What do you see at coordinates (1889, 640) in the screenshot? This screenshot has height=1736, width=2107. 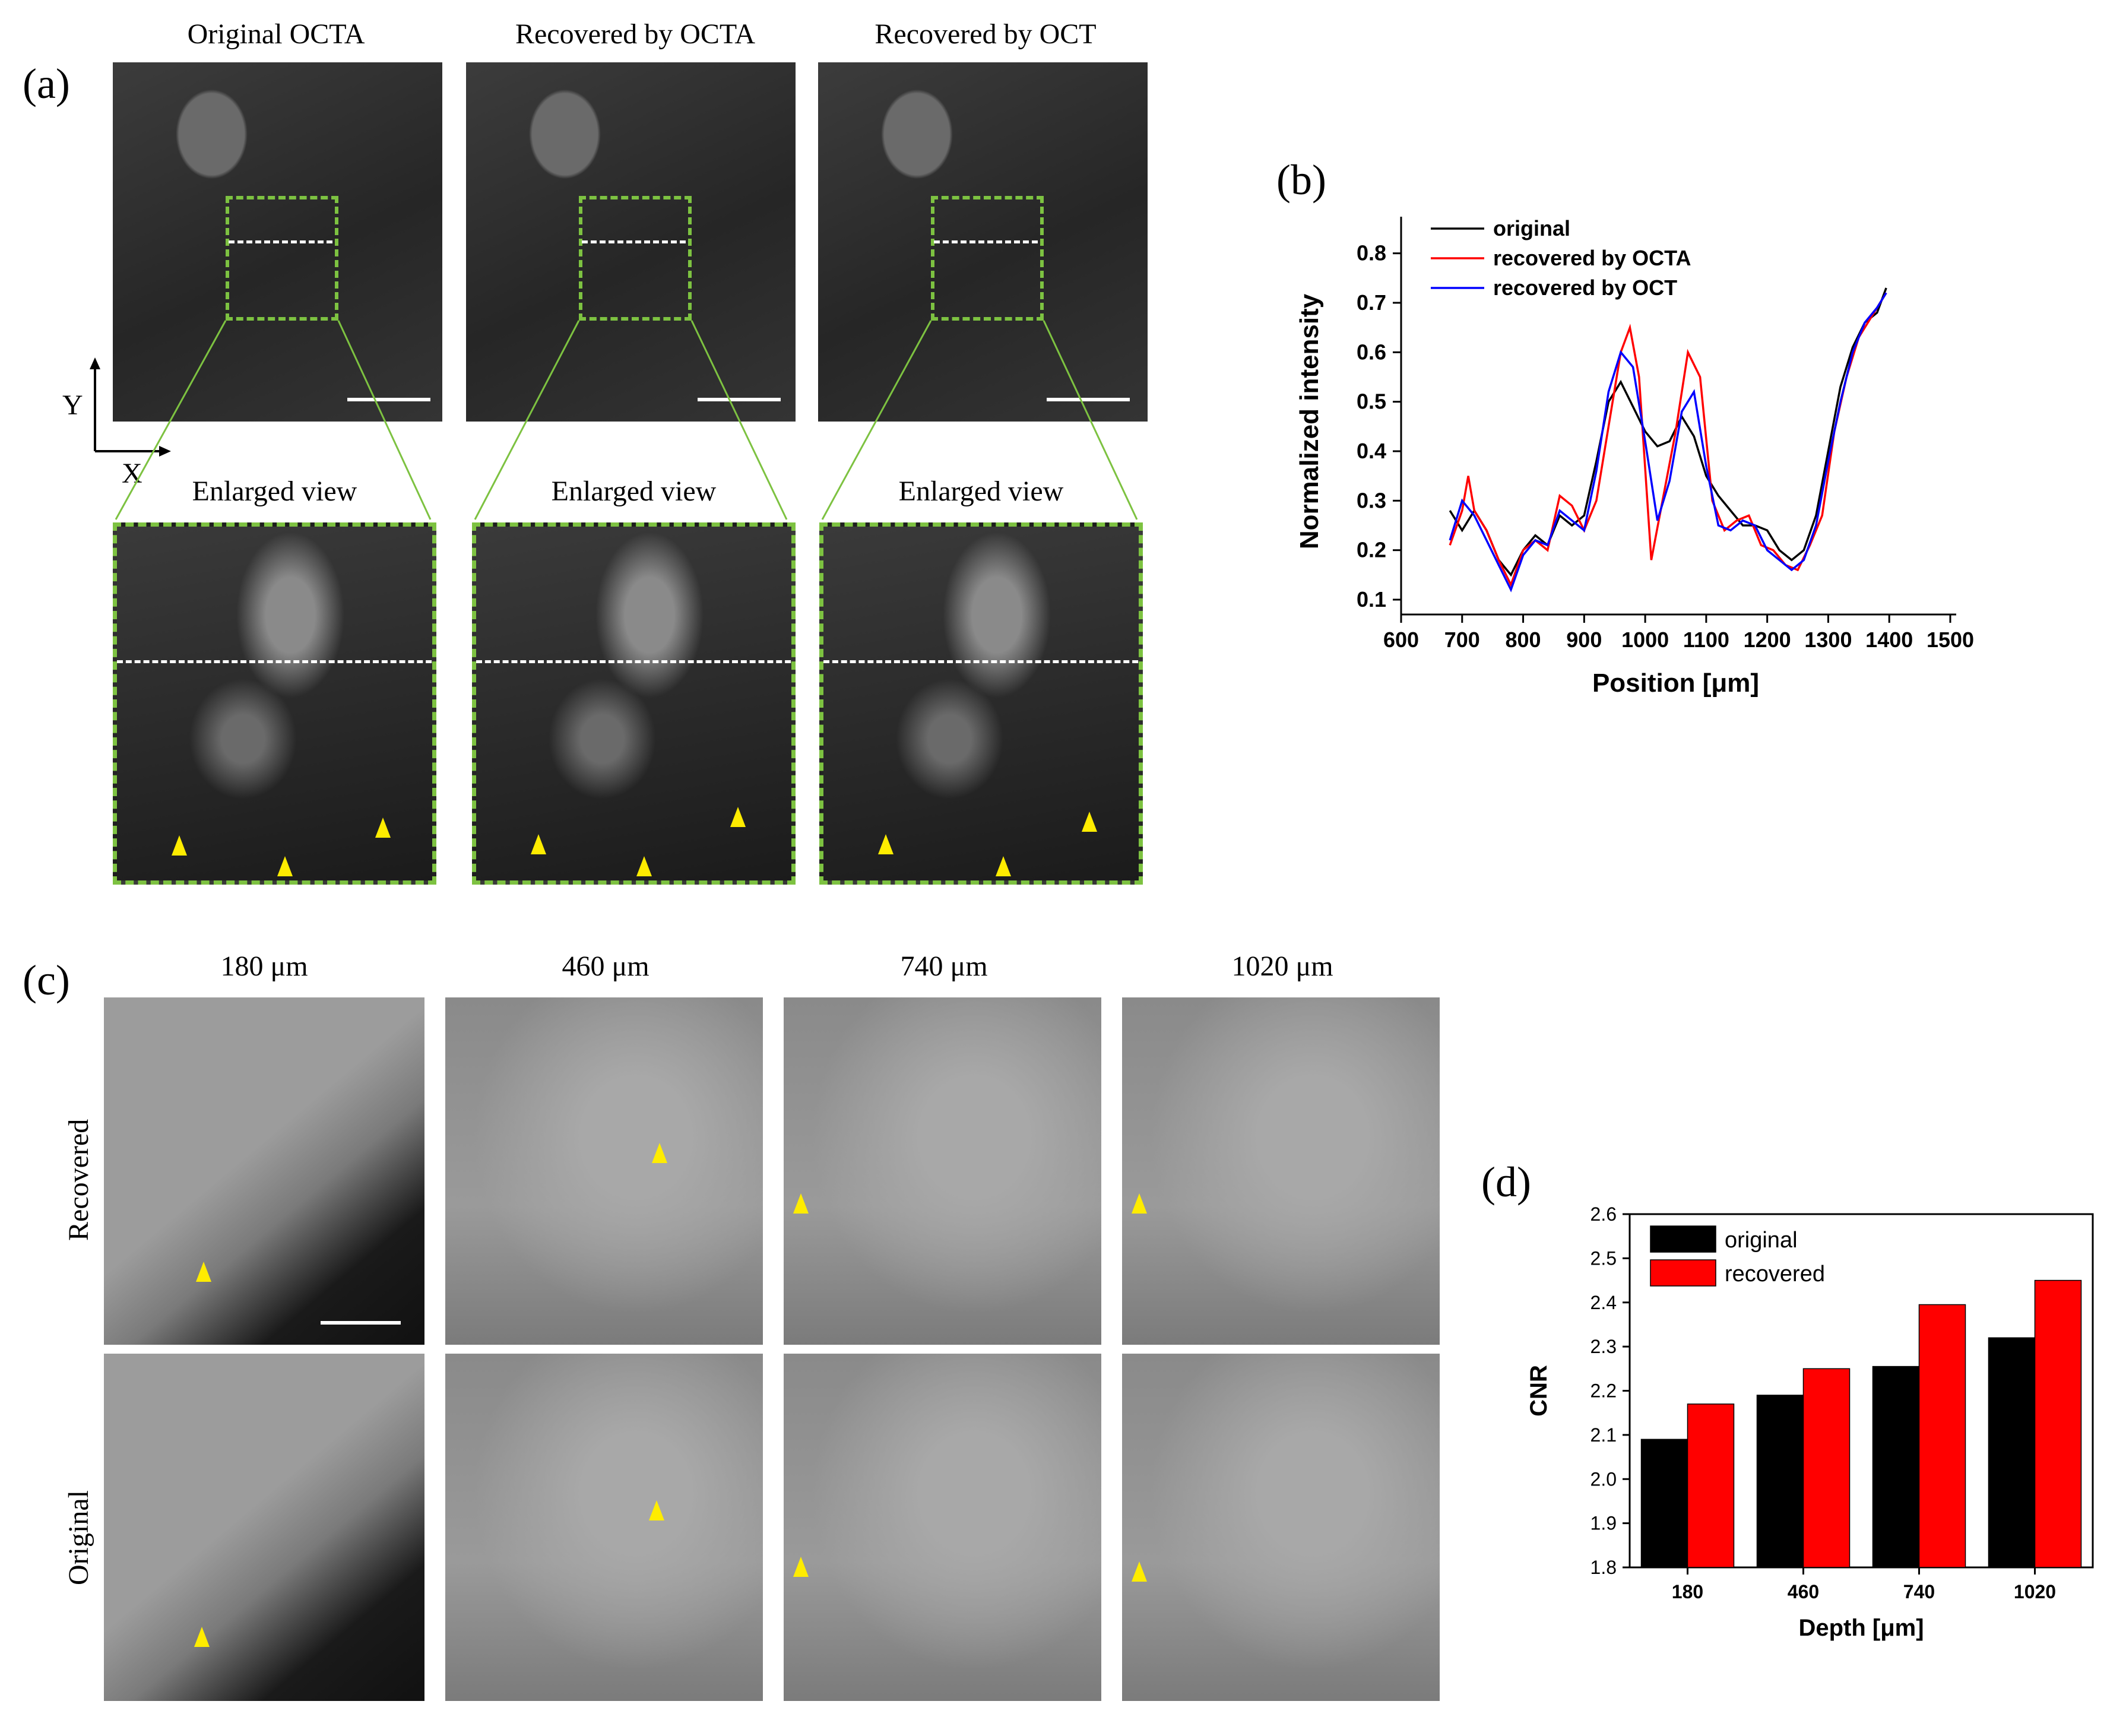 I see `x-tick-label: 1400` at bounding box center [1889, 640].